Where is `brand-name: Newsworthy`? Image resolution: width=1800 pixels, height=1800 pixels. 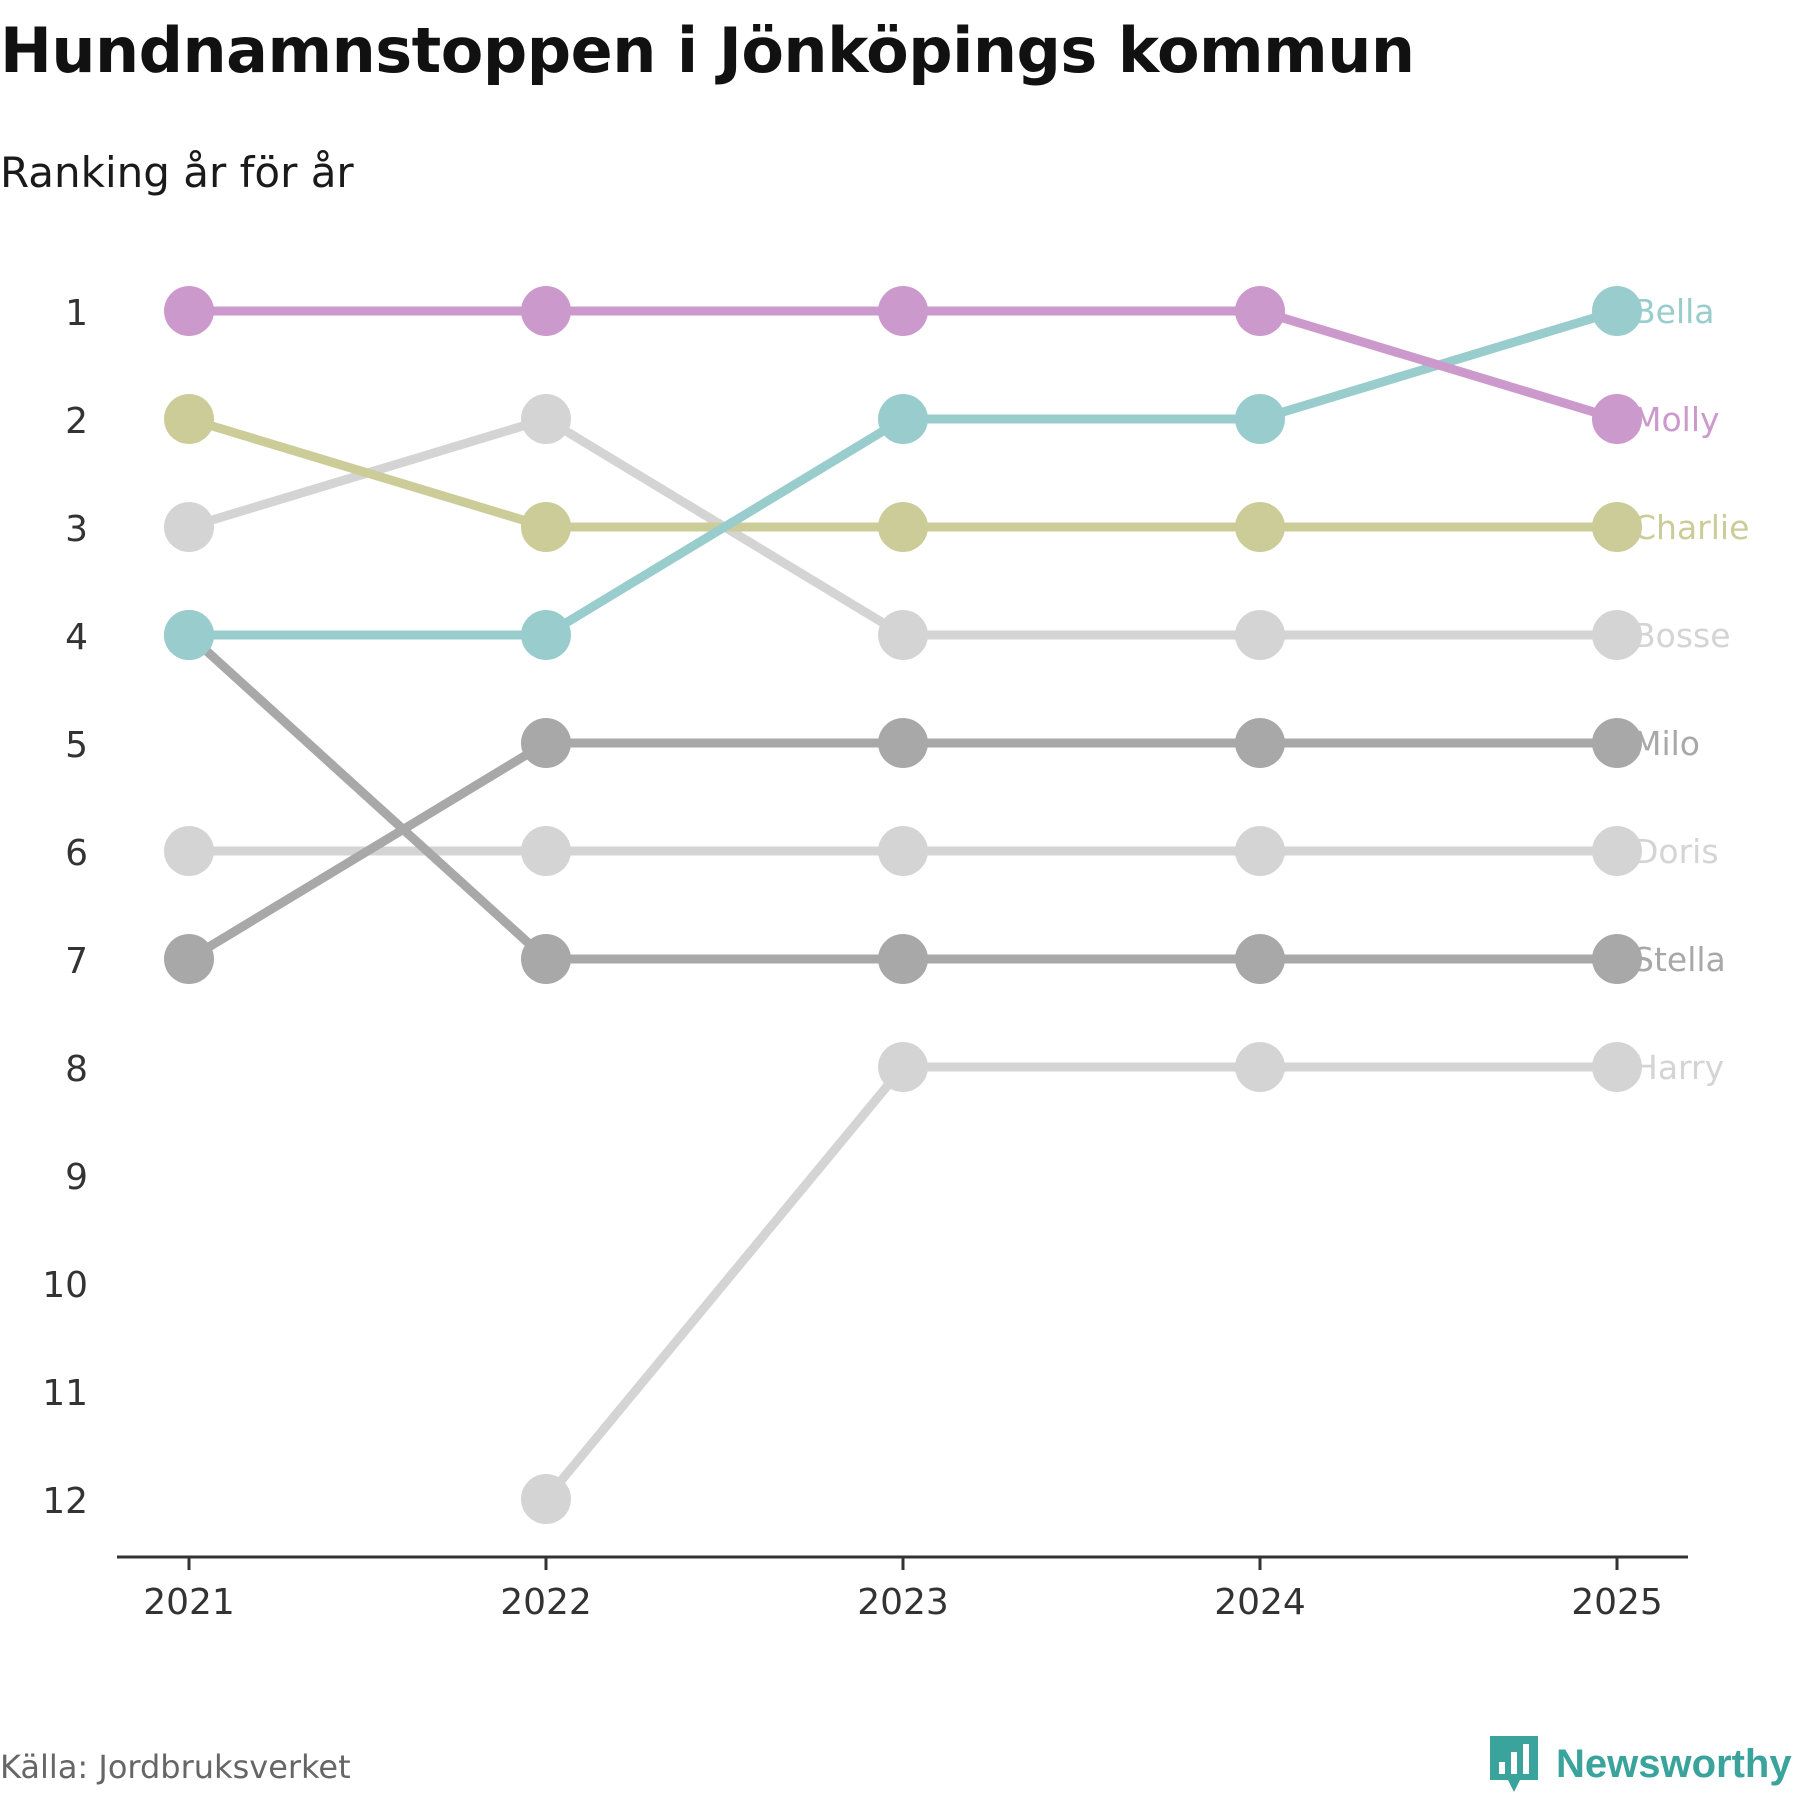
brand-name: Newsworthy is located at coordinates (1674, 1763).